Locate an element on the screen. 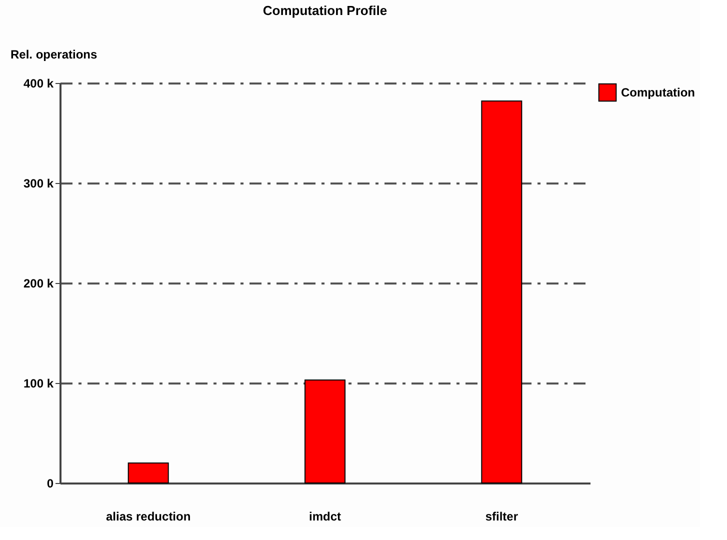  y-tick-label: 300 k is located at coordinates (38, 183).